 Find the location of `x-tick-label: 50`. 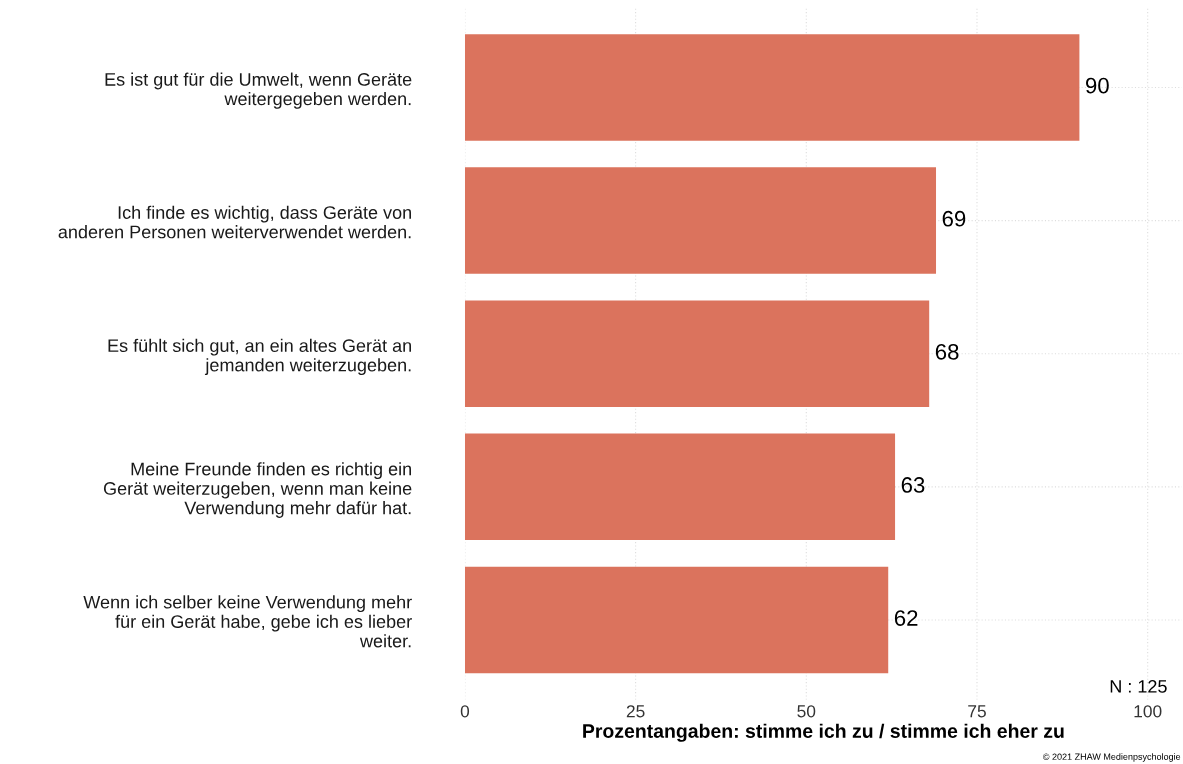

x-tick-label: 50 is located at coordinates (806, 711).